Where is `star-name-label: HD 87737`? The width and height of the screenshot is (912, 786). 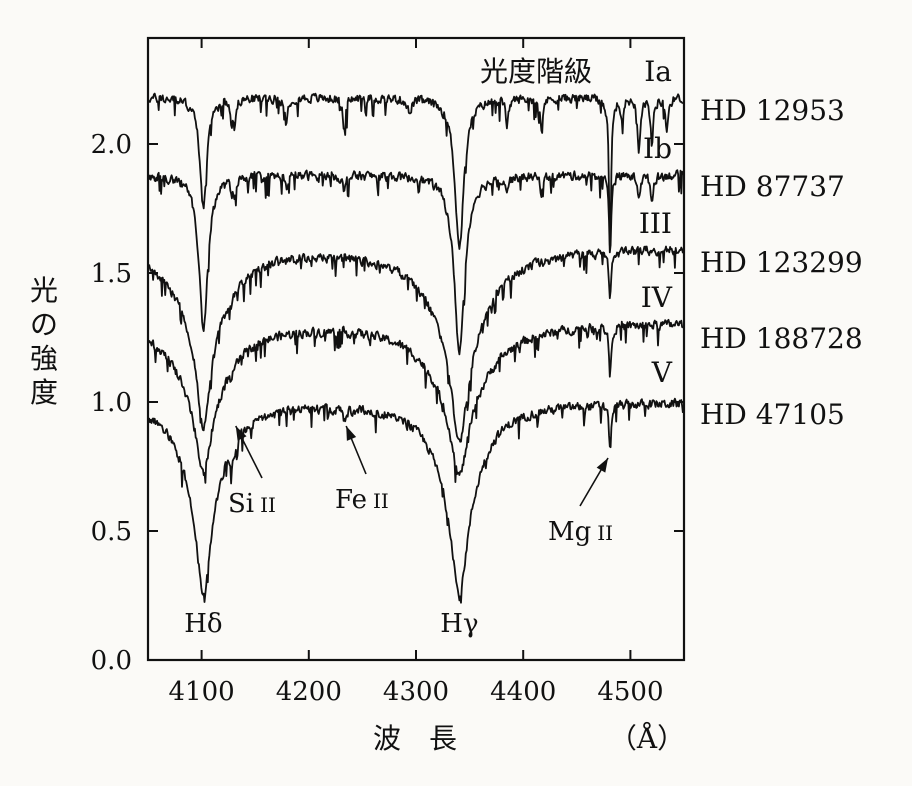 star-name-label: HD 87737 is located at coordinates (772, 186).